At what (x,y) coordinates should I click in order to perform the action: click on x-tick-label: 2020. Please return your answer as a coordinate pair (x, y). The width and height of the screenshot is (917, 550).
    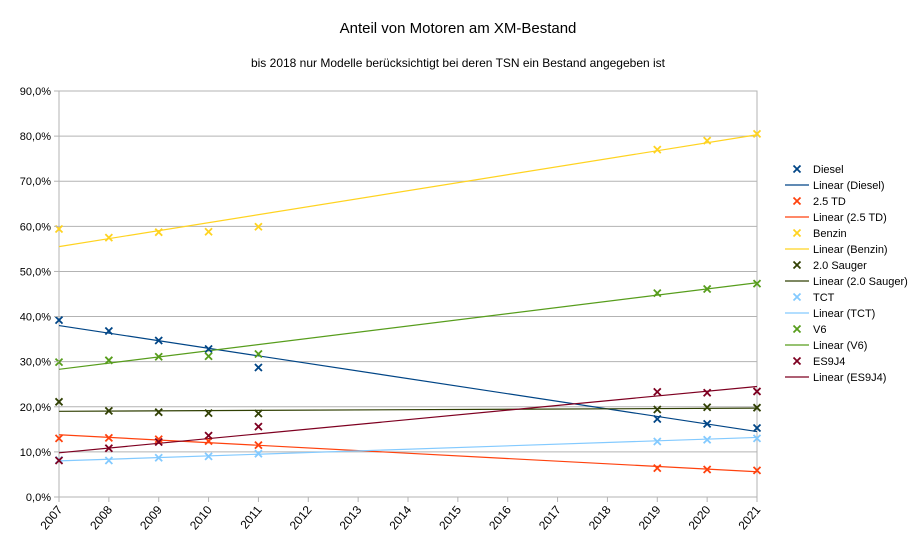
    Looking at the image, I should click on (700, 518).